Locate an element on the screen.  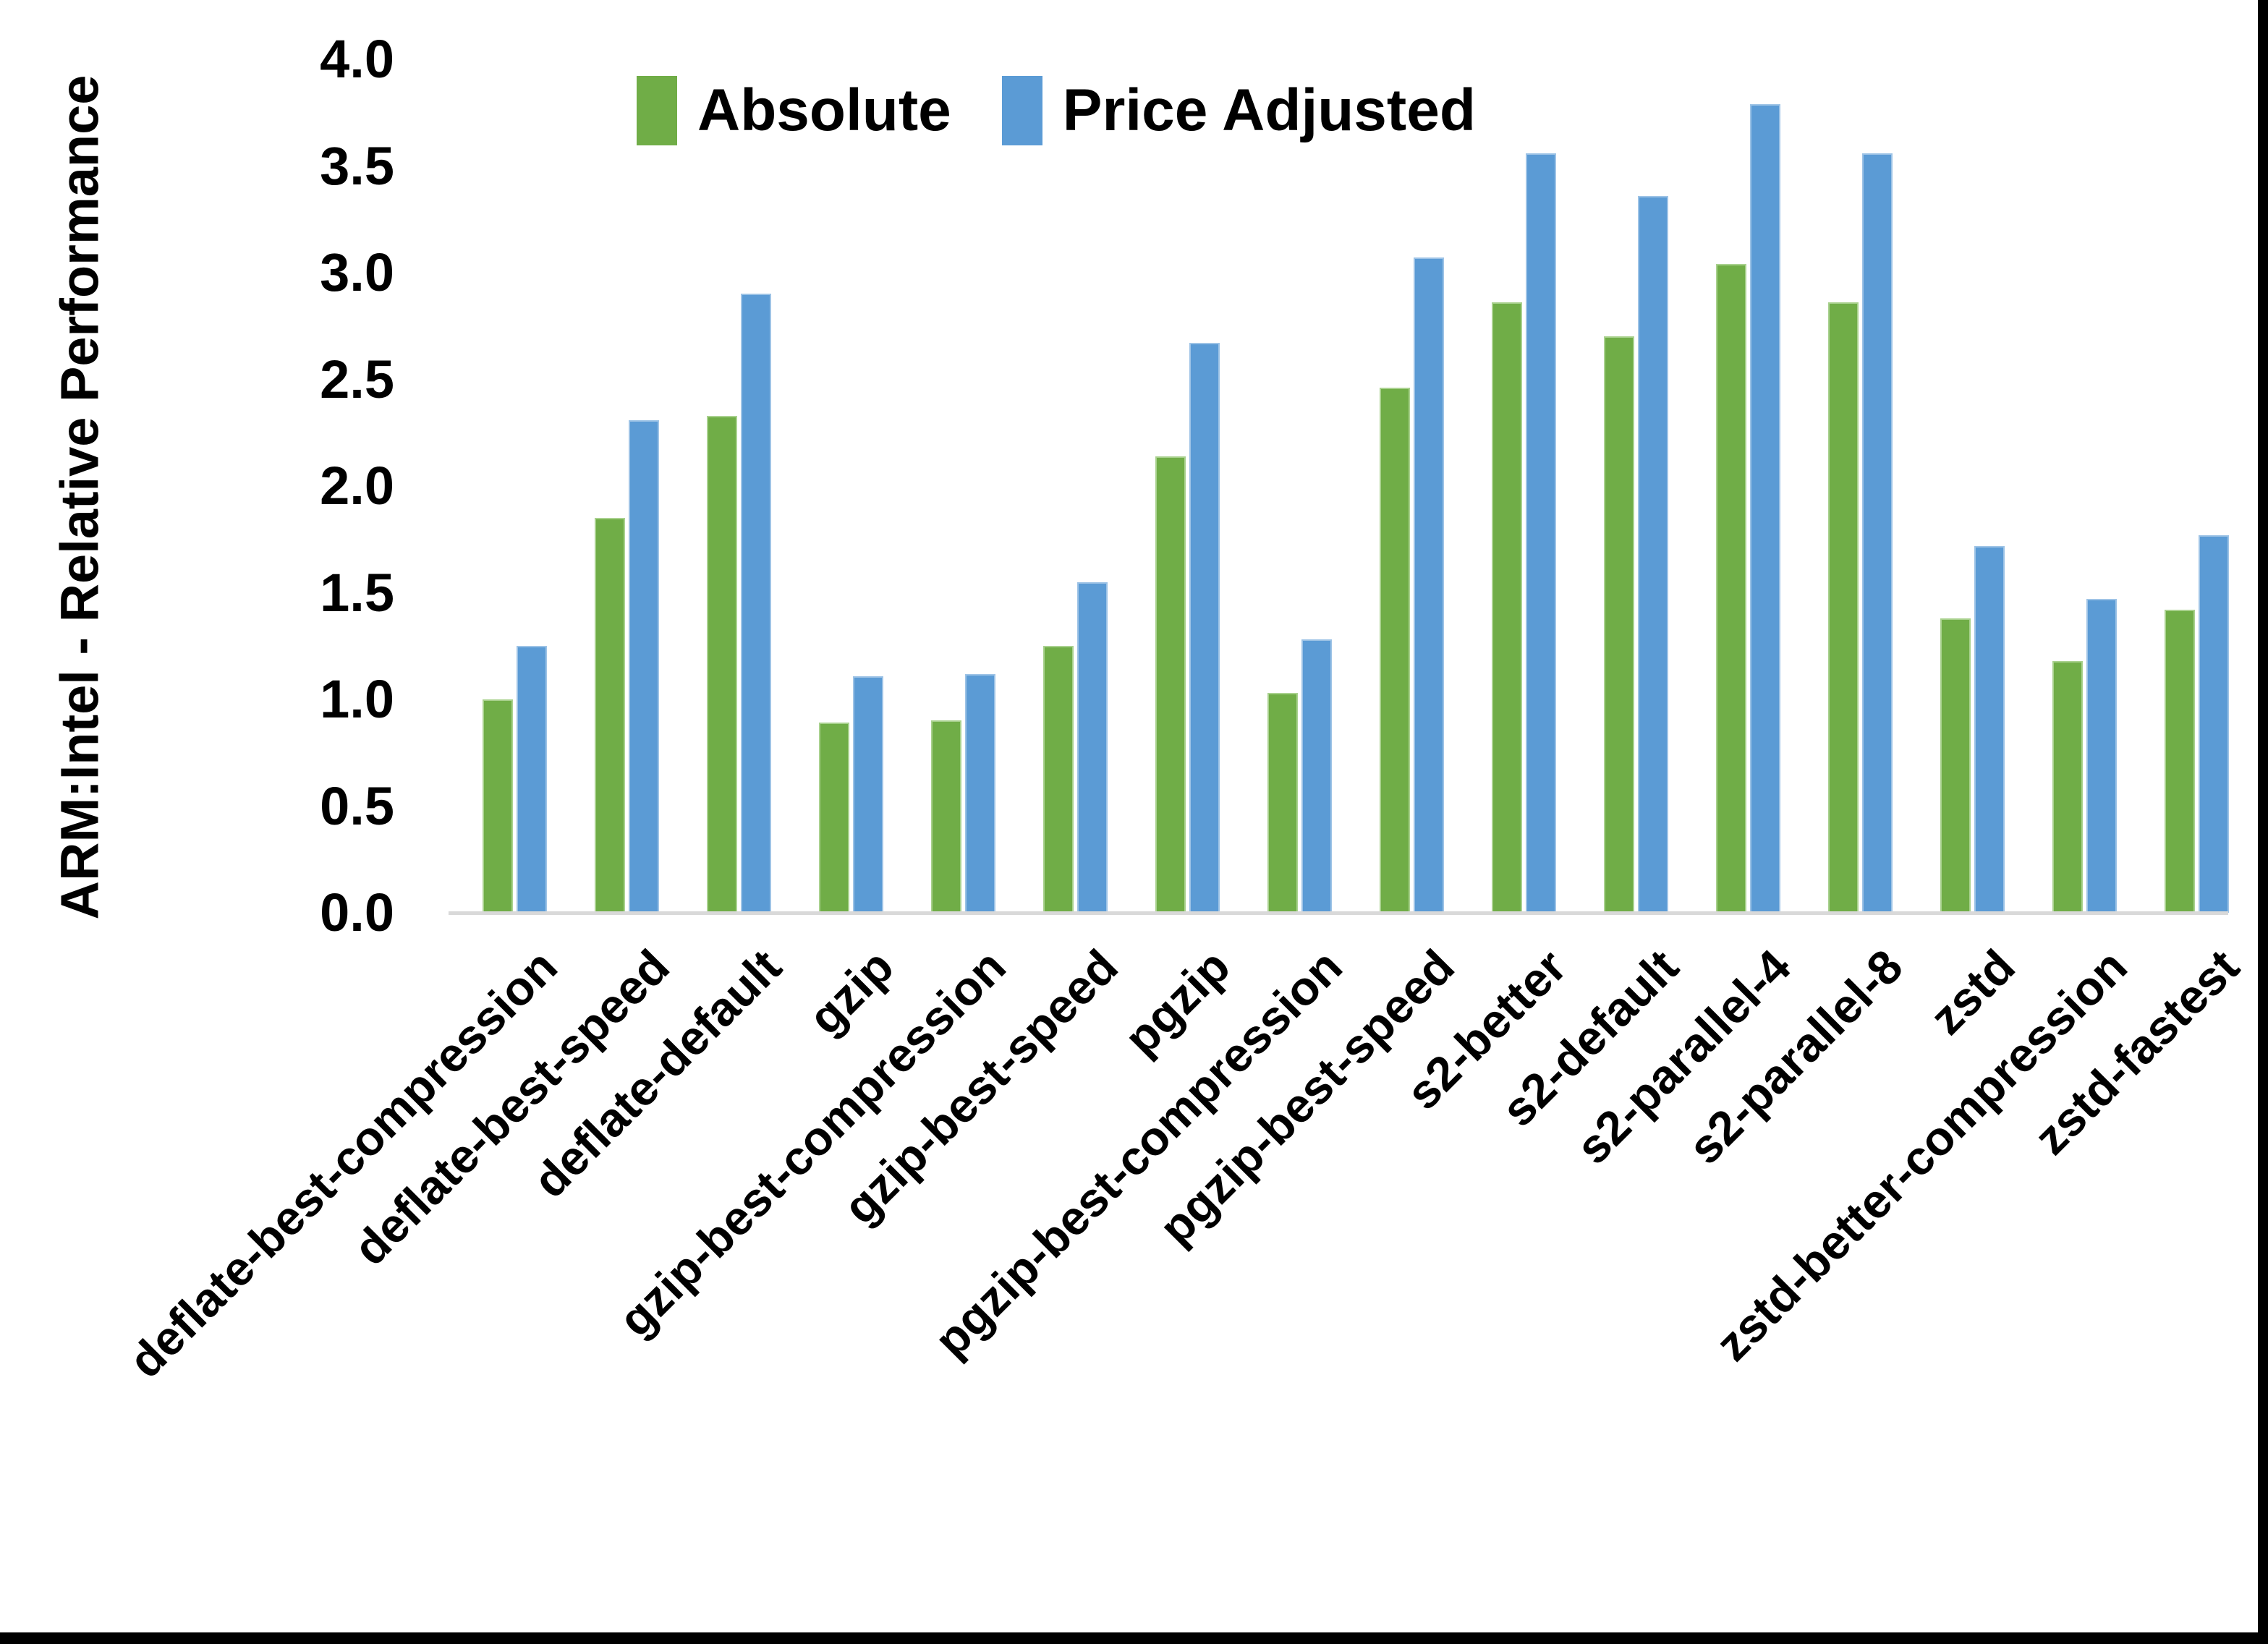
legend: Absolute Price Adjusted is located at coordinates (1056, 110).